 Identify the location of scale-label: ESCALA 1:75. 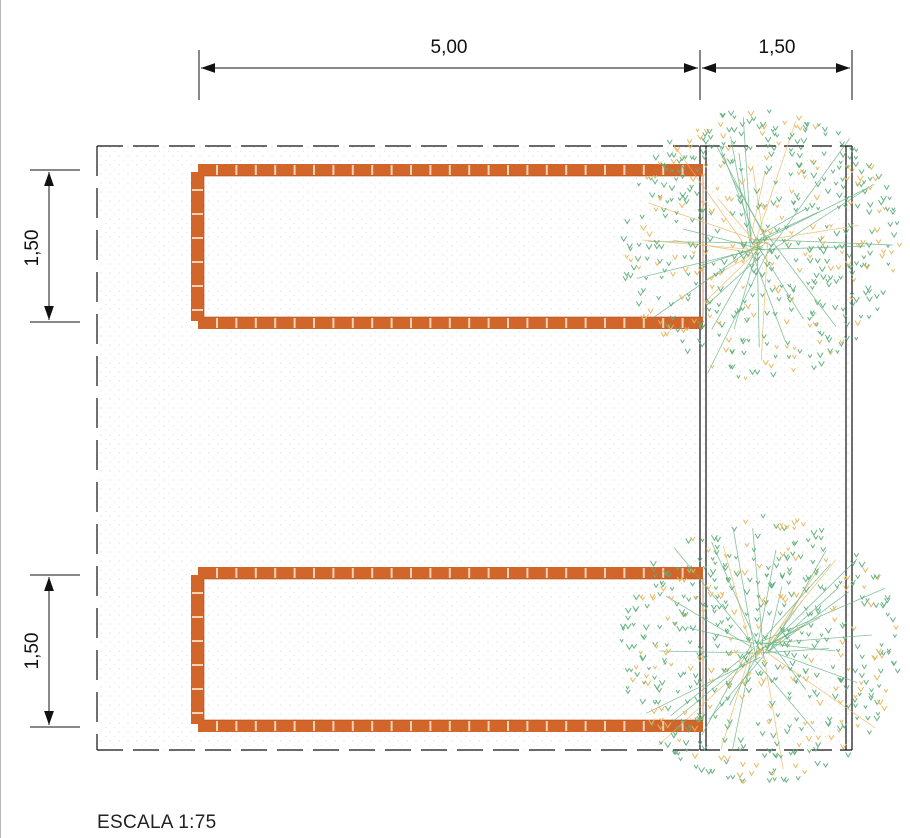
(157, 822).